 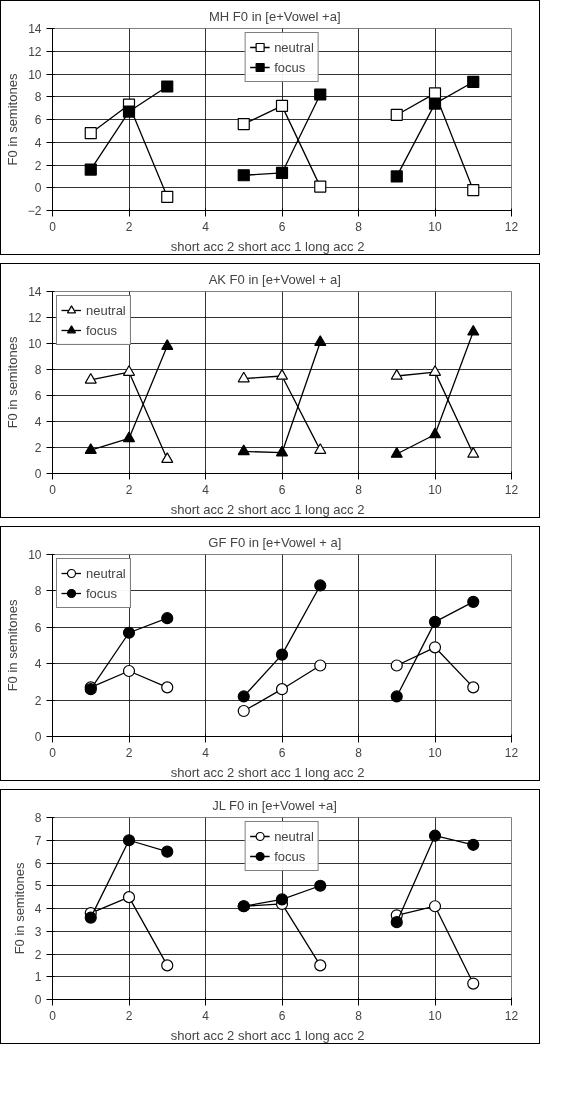 What do you see at coordinates (275, 16) in the screenshot?
I see `chart-title: MH F0 in [e+Vowel +a]` at bounding box center [275, 16].